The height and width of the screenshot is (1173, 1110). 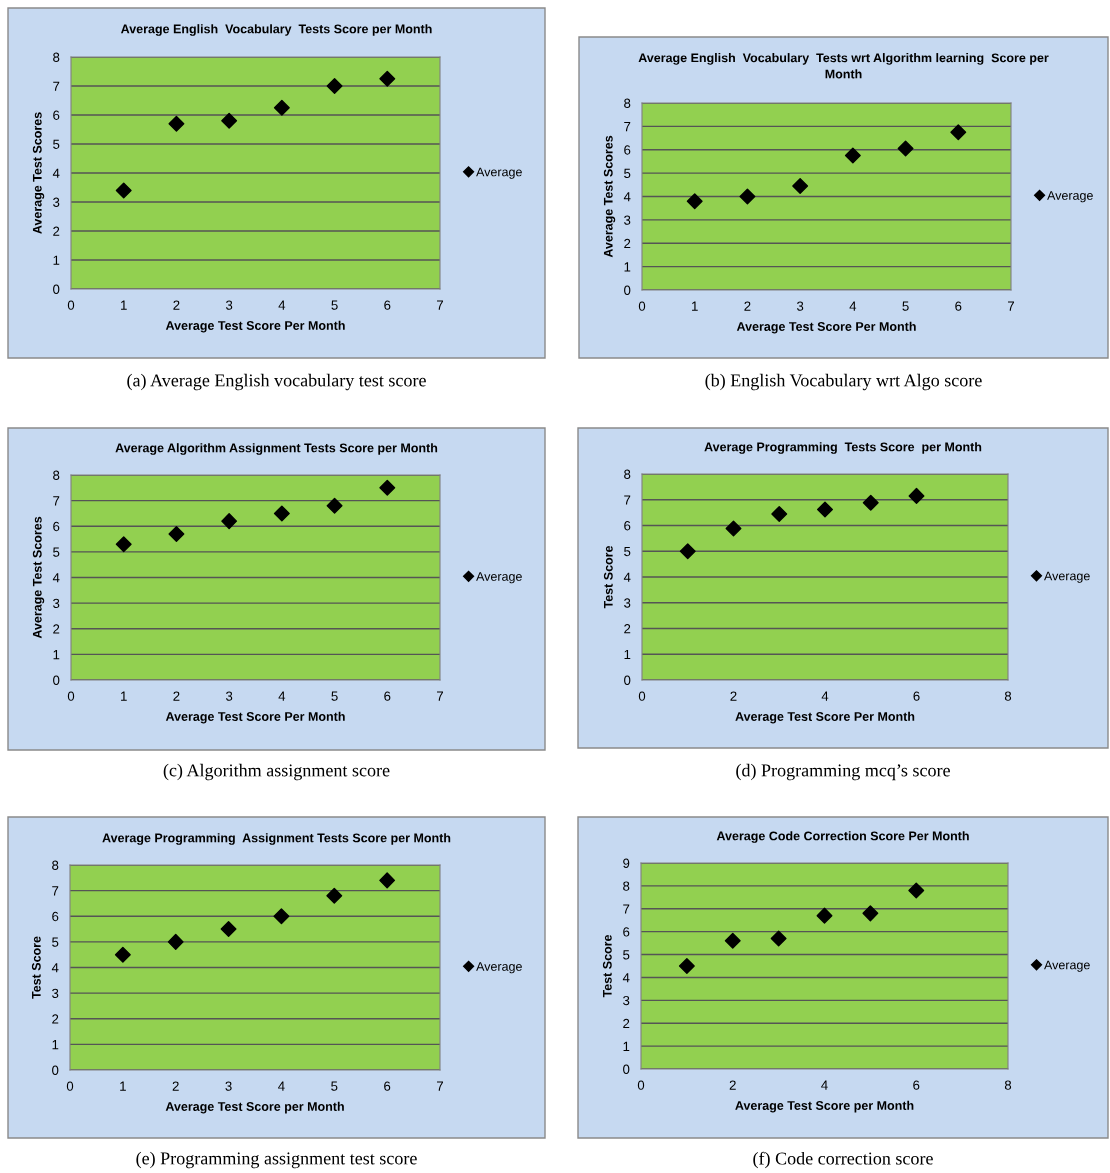 What do you see at coordinates (254, 1107) in the screenshot?
I see `x-axis-title: Average Test Score per Month` at bounding box center [254, 1107].